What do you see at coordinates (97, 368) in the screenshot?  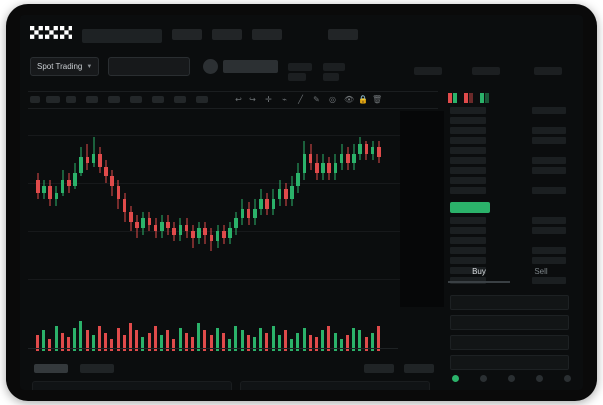 I see `bottom-tab-positions` at bounding box center [97, 368].